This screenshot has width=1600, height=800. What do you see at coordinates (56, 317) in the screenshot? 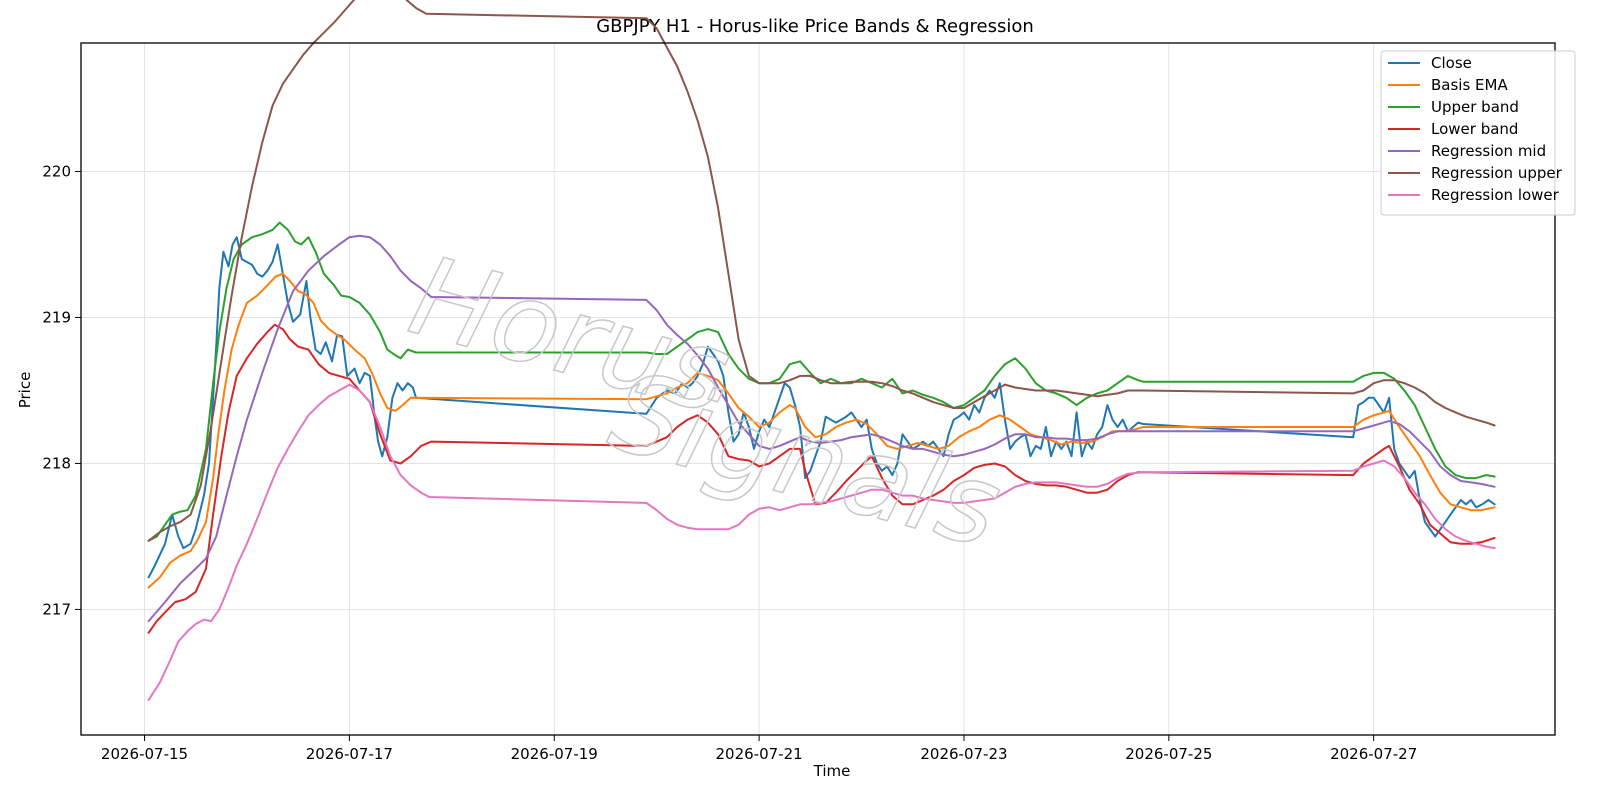
I see `y-tick-label: 219` at bounding box center [56, 317].